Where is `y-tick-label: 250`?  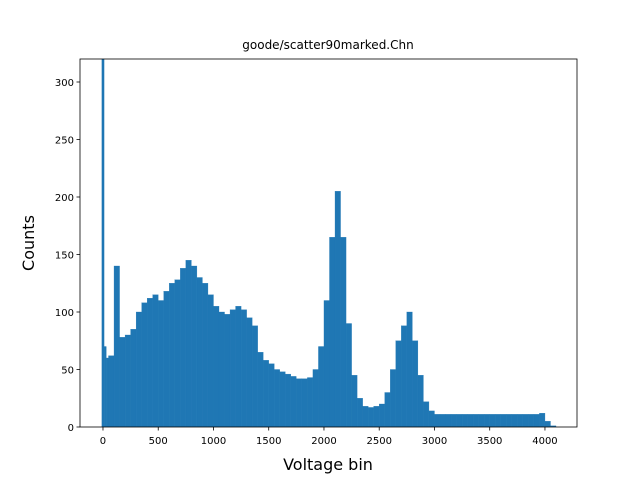
y-tick-label: 250 is located at coordinates (64, 141).